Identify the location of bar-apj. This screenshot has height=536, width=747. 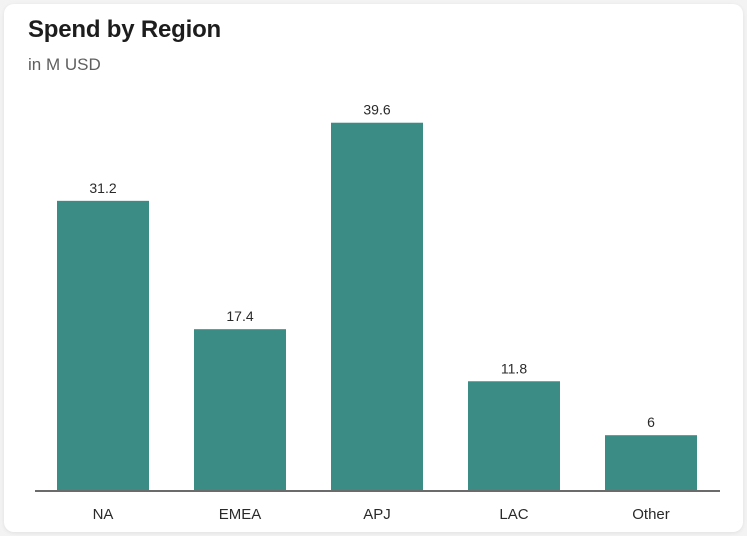
(377, 306).